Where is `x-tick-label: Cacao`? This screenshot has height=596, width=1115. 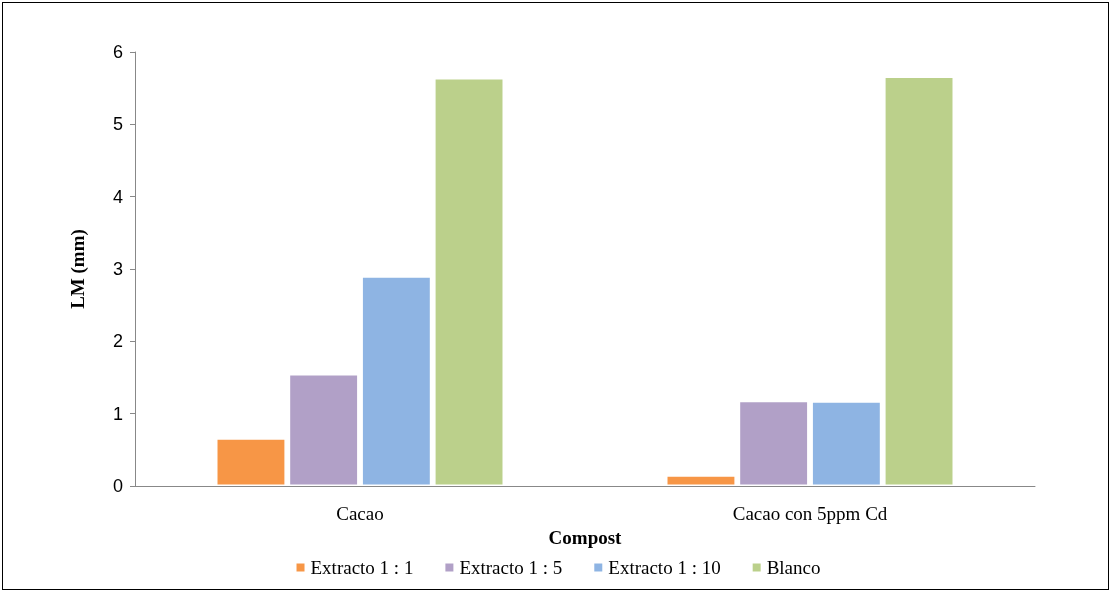
x-tick-label: Cacao is located at coordinates (360, 513).